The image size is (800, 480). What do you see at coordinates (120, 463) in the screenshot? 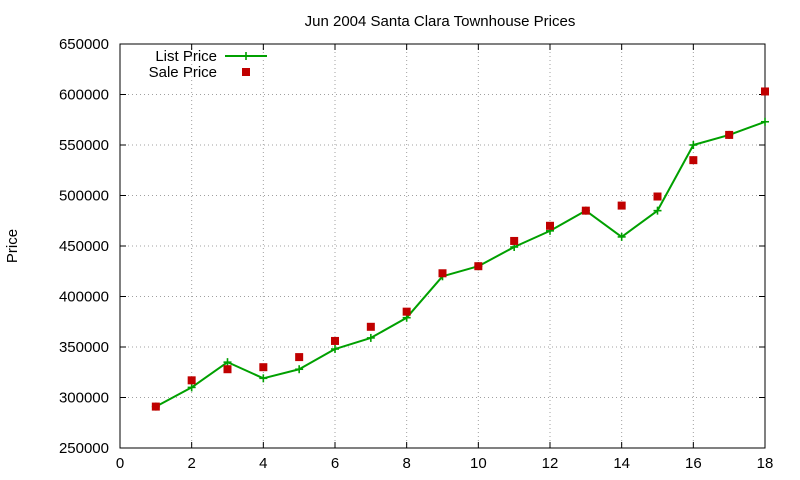
I see `x-tick-label: 0` at bounding box center [120, 463].